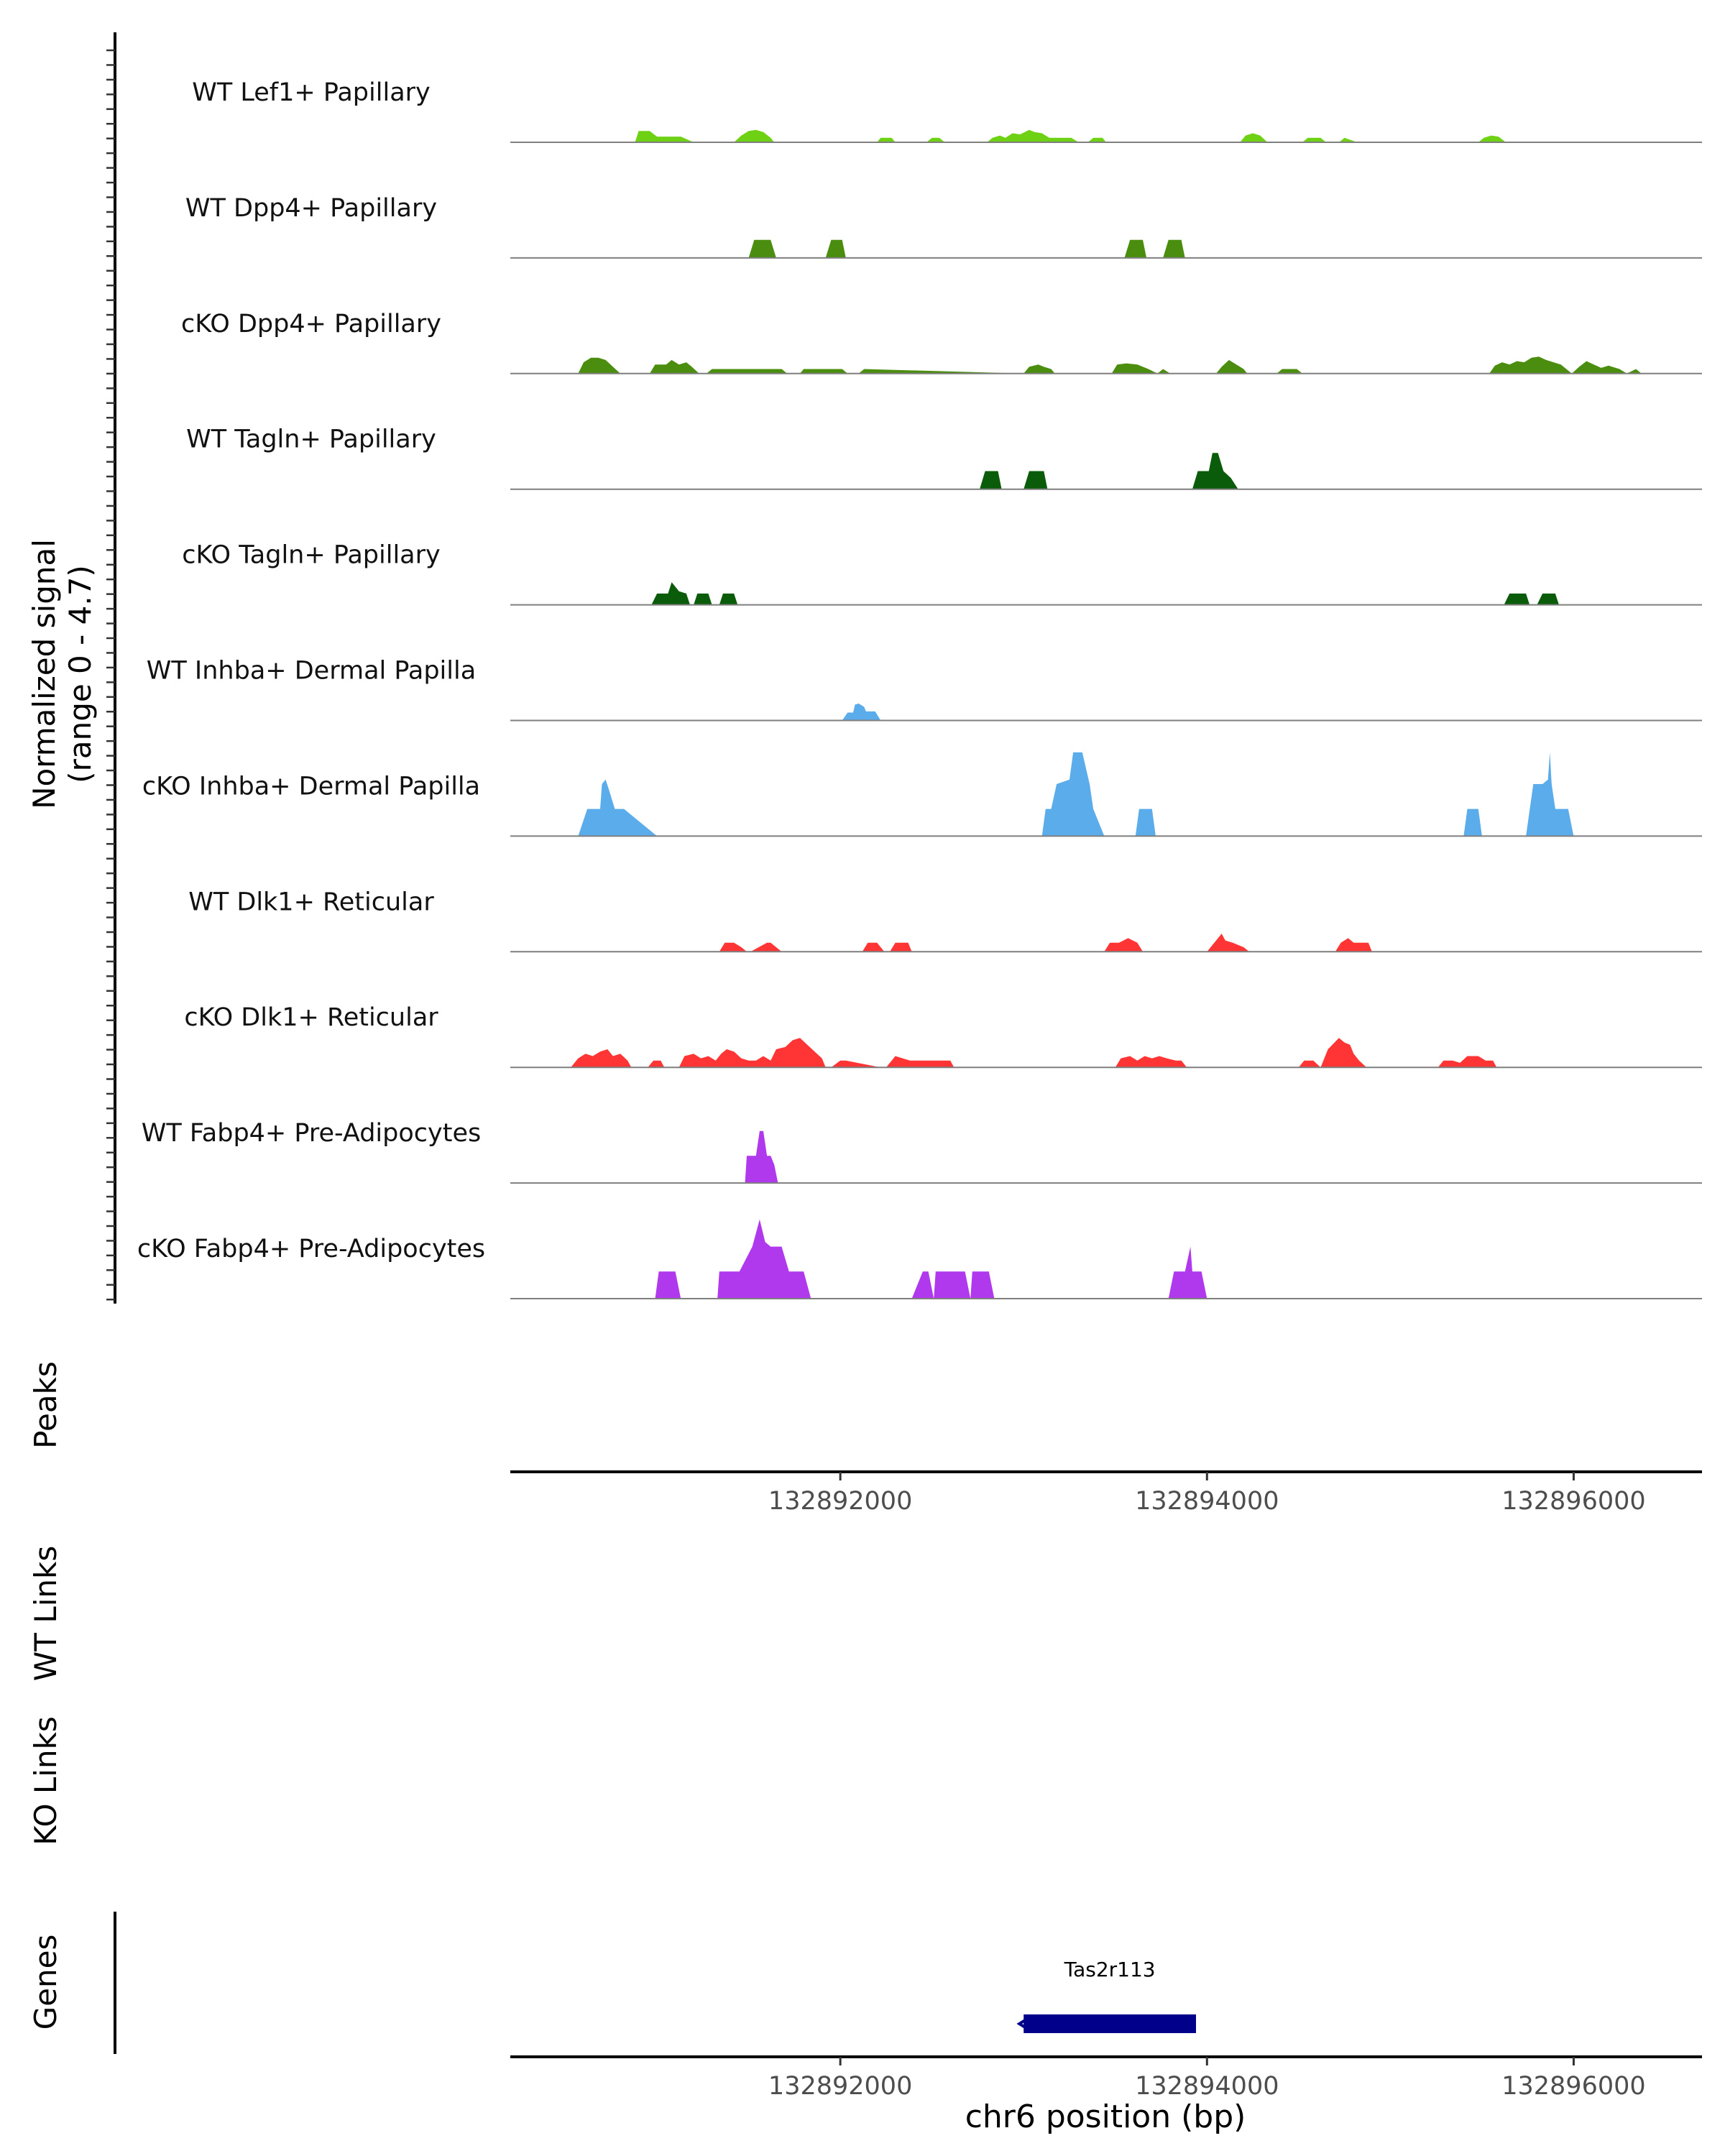 This screenshot has width=1725, height=2156. What do you see at coordinates (944, 457) in the screenshot?
I see `track-wt-tagln-papillary: WT Tagln+ Papillary` at bounding box center [944, 457].